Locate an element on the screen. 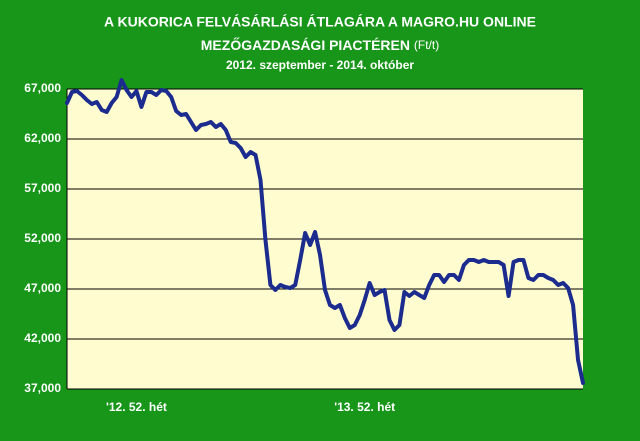 The height and width of the screenshot is (441, 640). y-tick-label: 42,000 is located at coordinates (42, 338).